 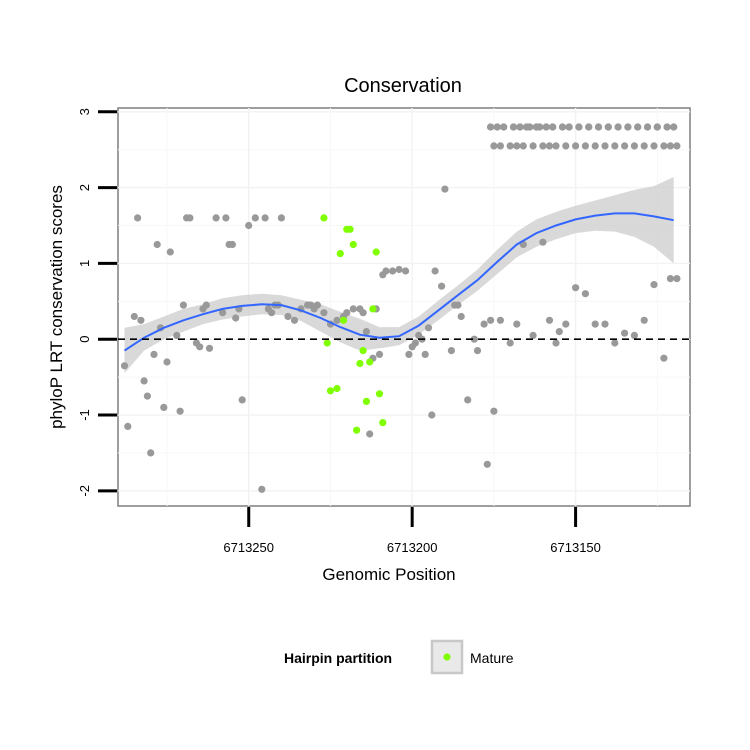 I want to click on y-tick-label-2: 0, so click(x=84, y=339).